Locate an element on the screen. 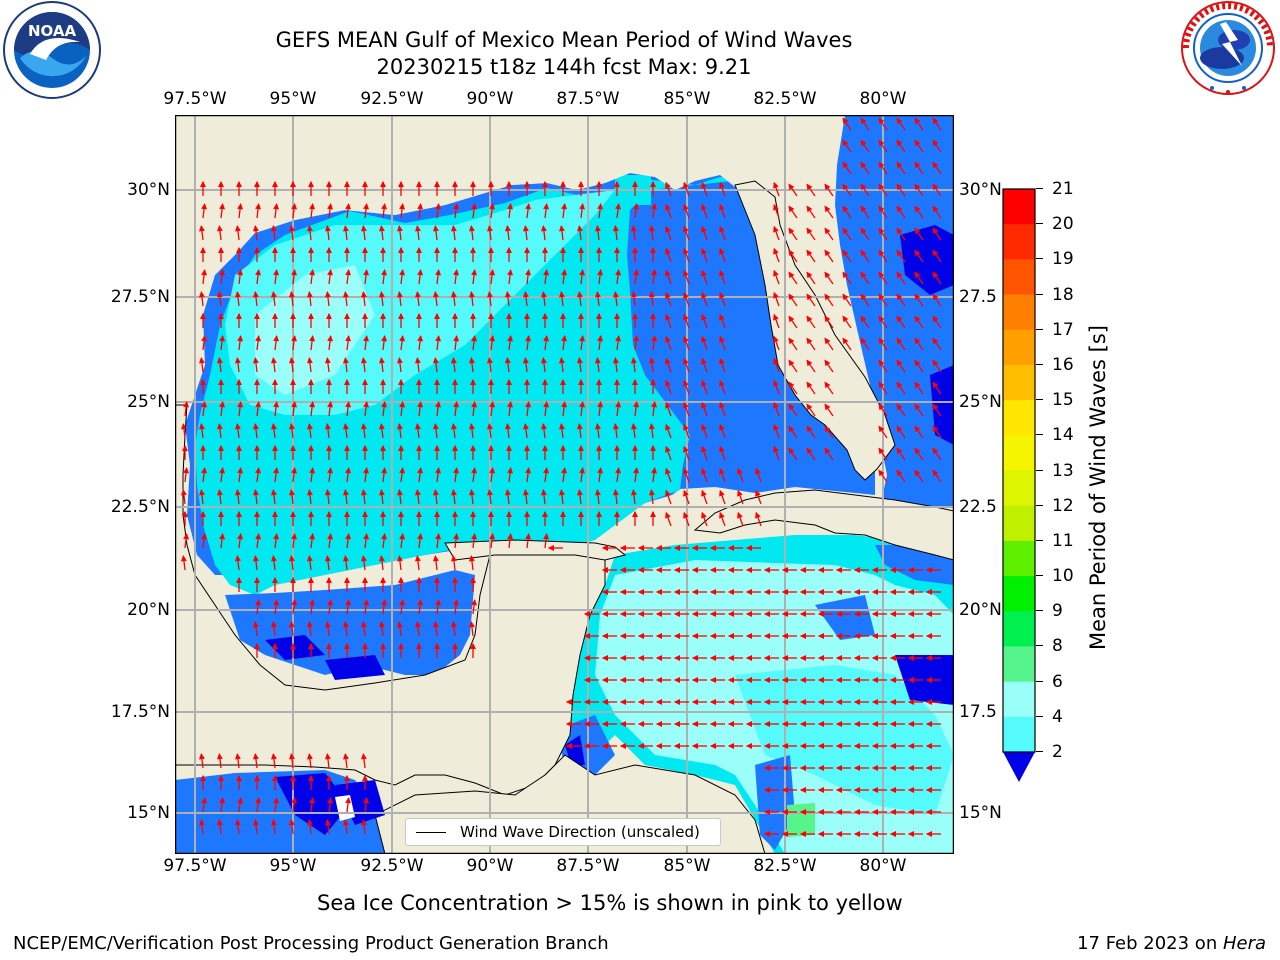  y-tick-right: 20°N is located at coordinates (980, 610).